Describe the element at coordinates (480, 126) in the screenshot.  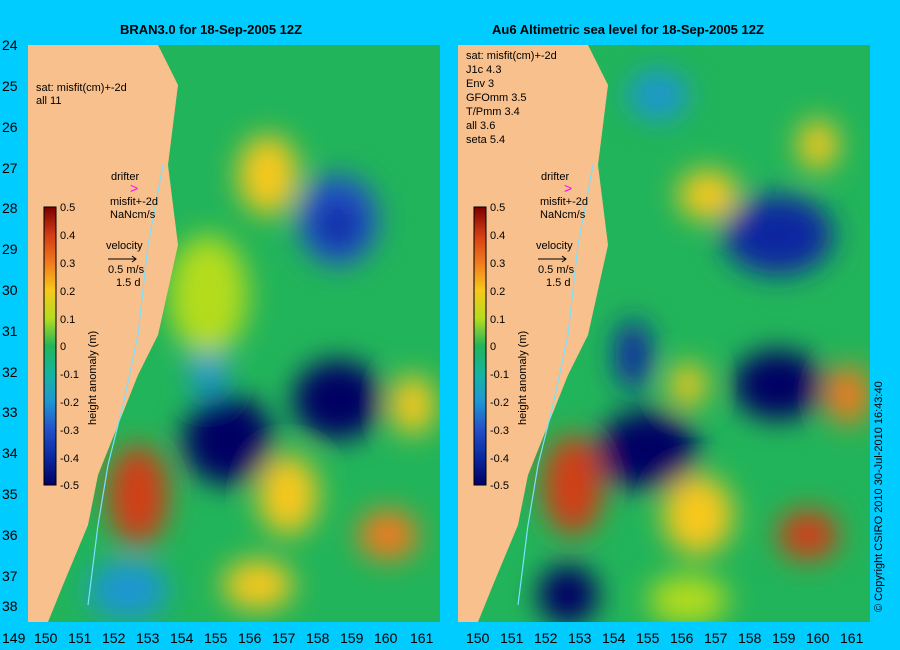
I see `svg-text: all 3.6` at that location.